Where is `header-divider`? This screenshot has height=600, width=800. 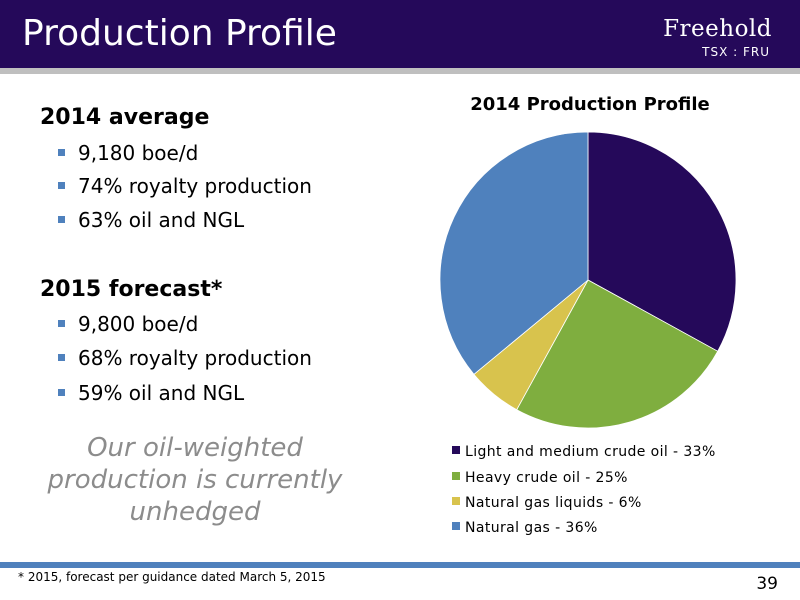 header-divider is located at coordinates (400, 71).